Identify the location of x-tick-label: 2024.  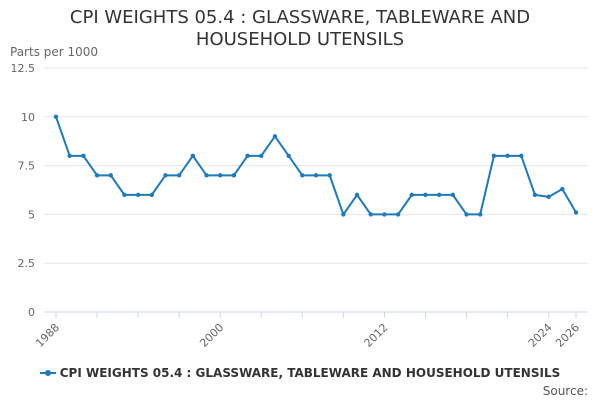
(540, 335).